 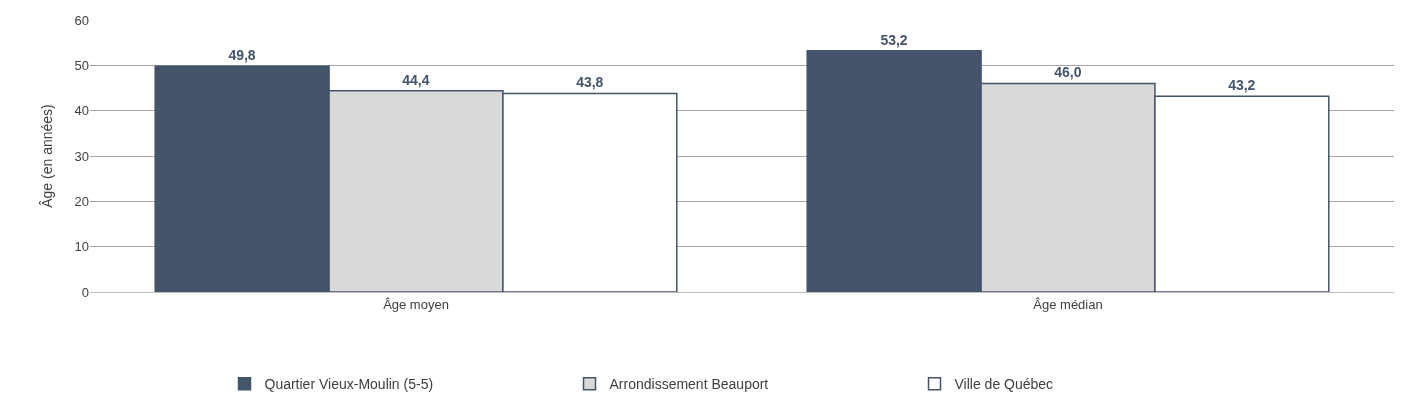 I want to click on data-label: 49,8, so click(x=242, y=55).